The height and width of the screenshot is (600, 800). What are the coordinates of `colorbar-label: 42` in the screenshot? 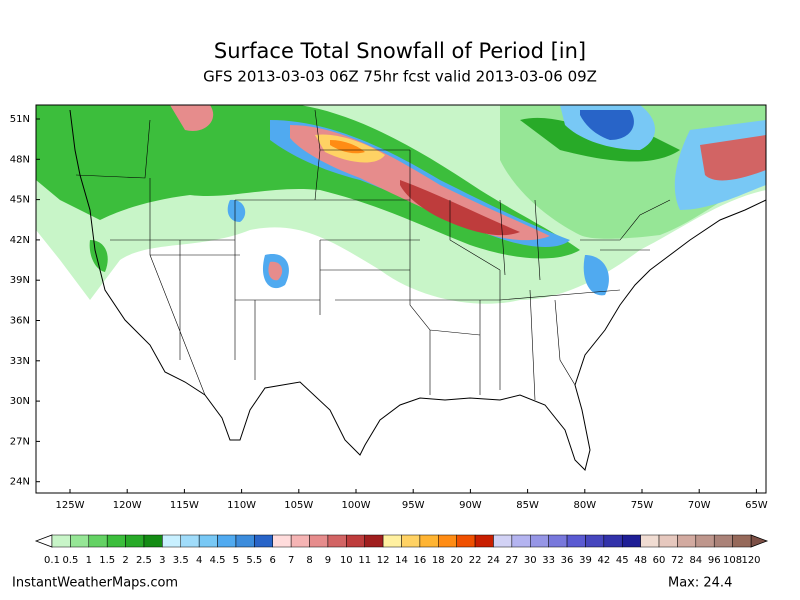 It's located at (603, 560).